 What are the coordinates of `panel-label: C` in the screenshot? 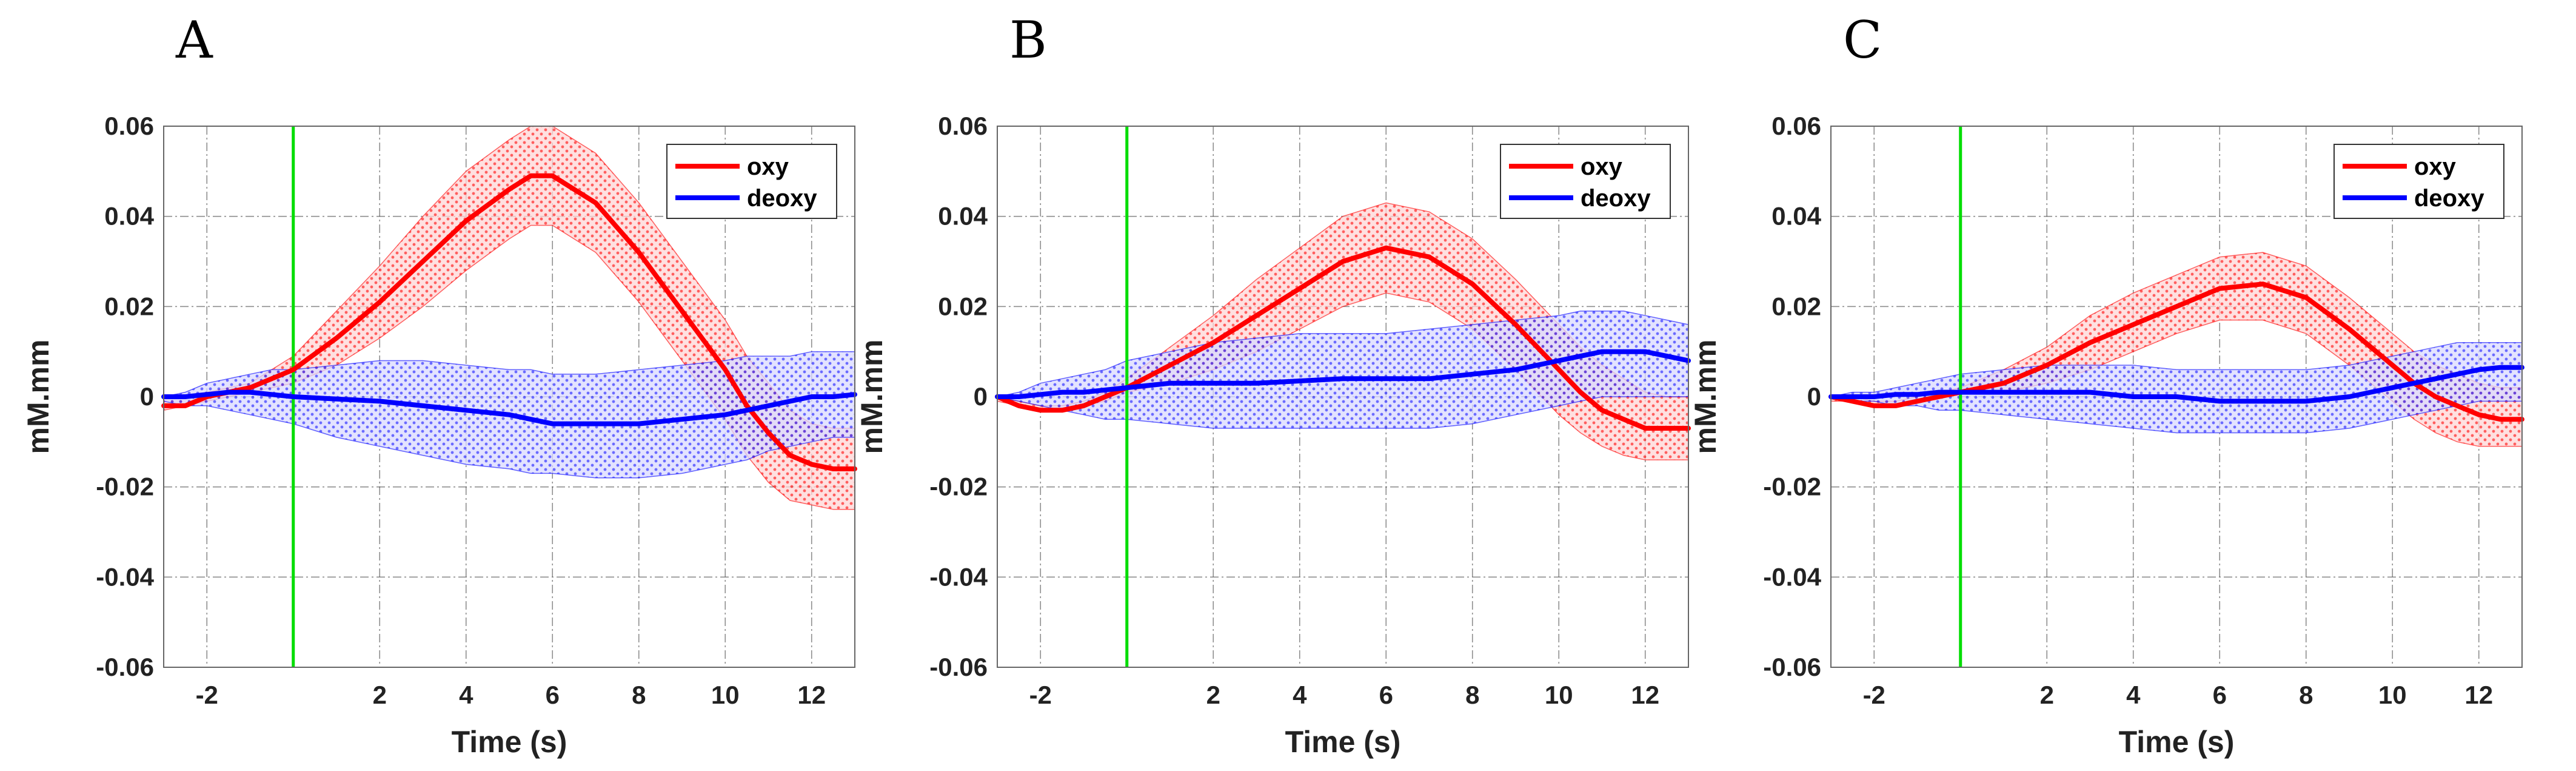 It's located at (1862, 40).